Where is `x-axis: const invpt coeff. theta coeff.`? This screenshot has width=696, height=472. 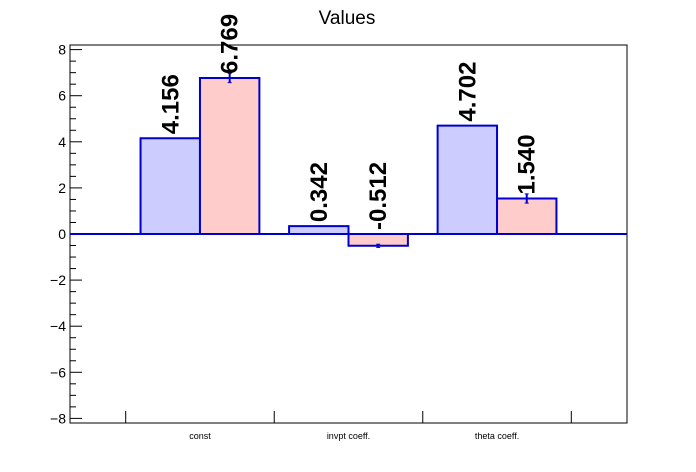 x-axis: const invpt coeff. theta coeff. is located at coordinates (348, 426).